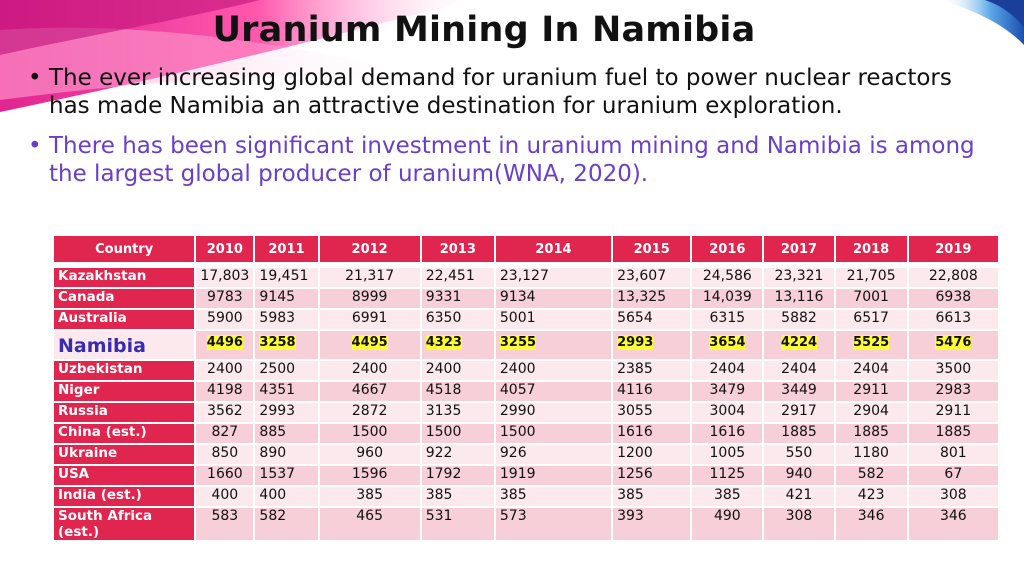  Describe the element at coordinates (124, 298) in the screenshot. I see `country-cell: Canada` at that location.